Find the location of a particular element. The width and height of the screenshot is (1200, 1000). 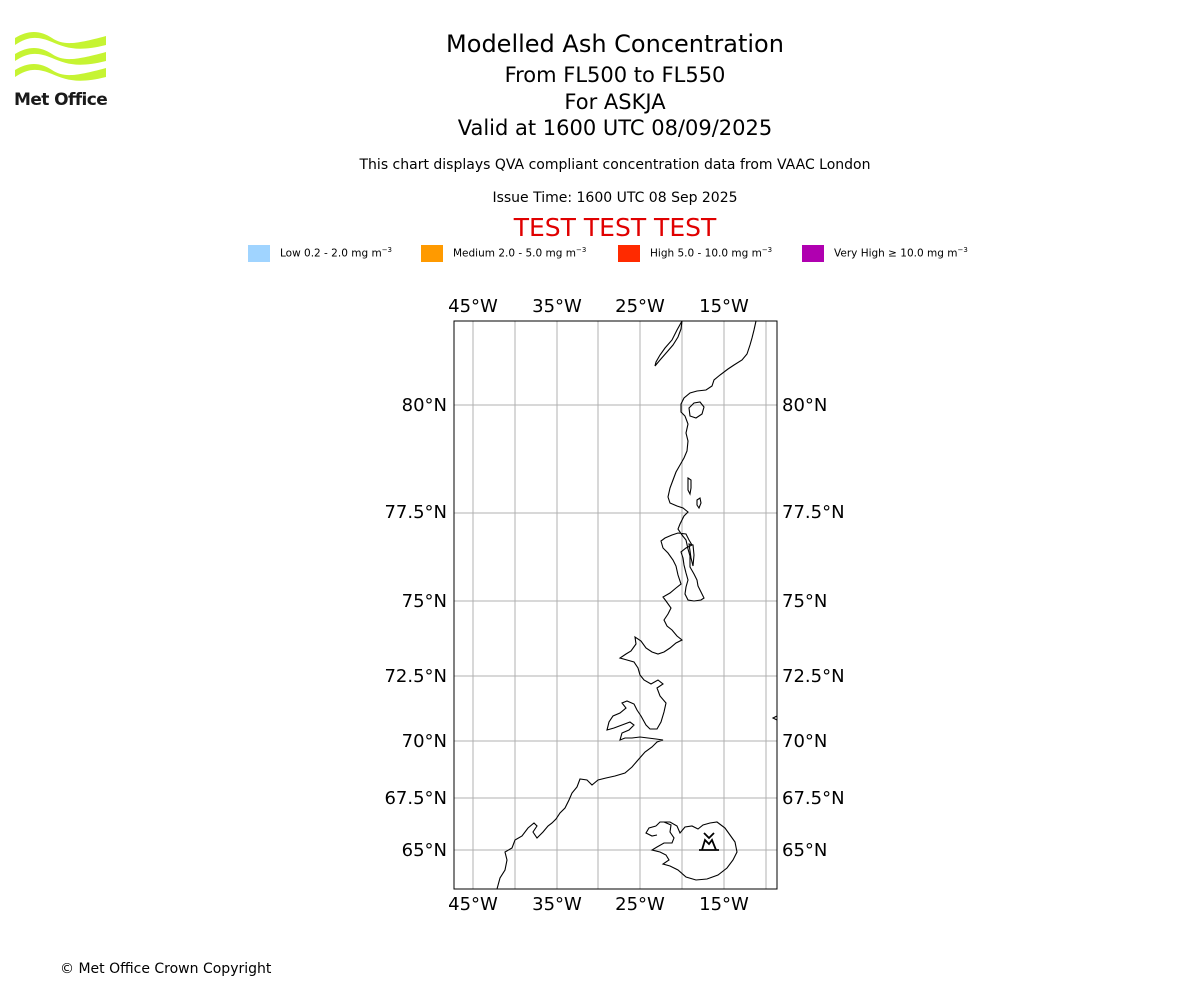

legend-swatch-high is located at coordinates (629, 253).